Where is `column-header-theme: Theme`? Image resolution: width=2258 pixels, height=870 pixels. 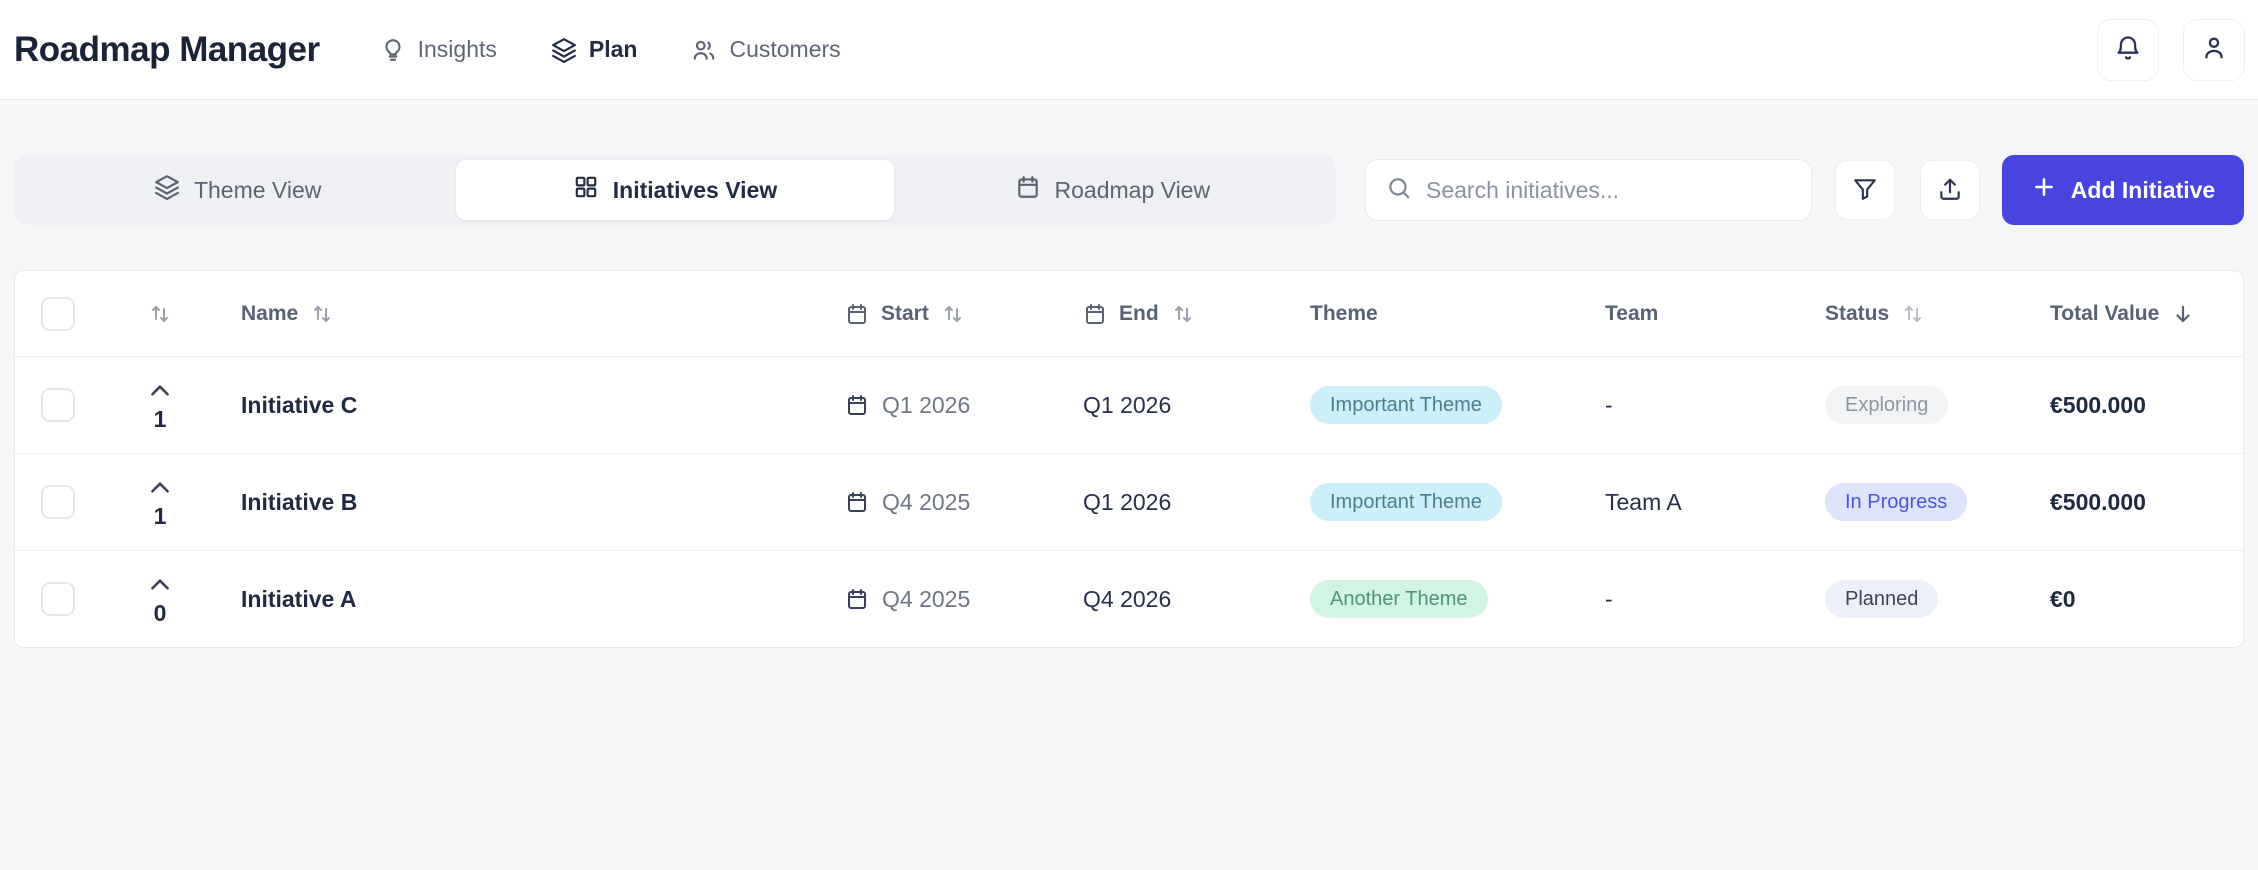
column-header-theme: Theme is located at coordinates (1344, 313).